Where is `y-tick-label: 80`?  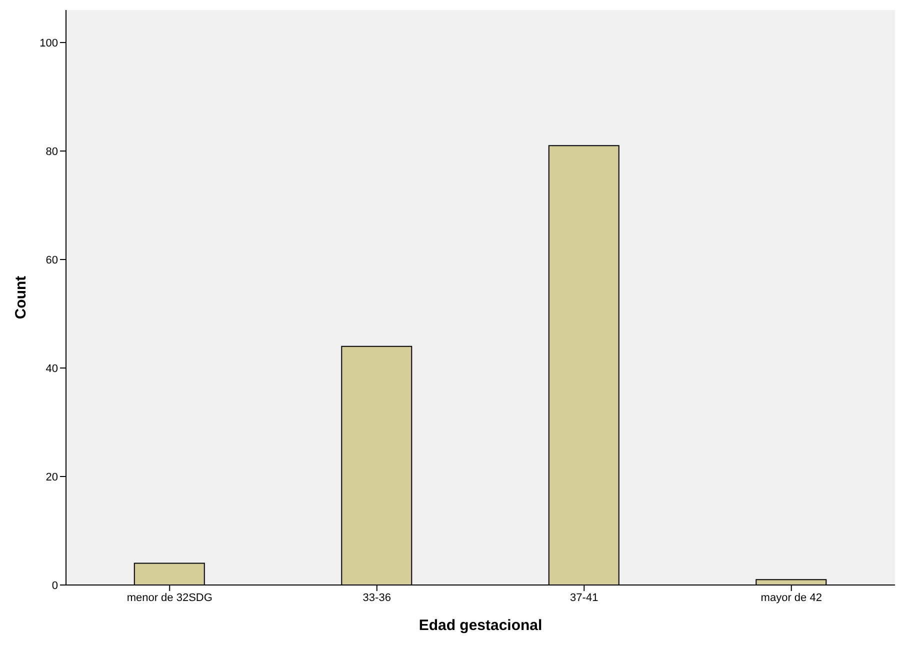 y-tick-label: 80 is located at coordinates (52, 152).